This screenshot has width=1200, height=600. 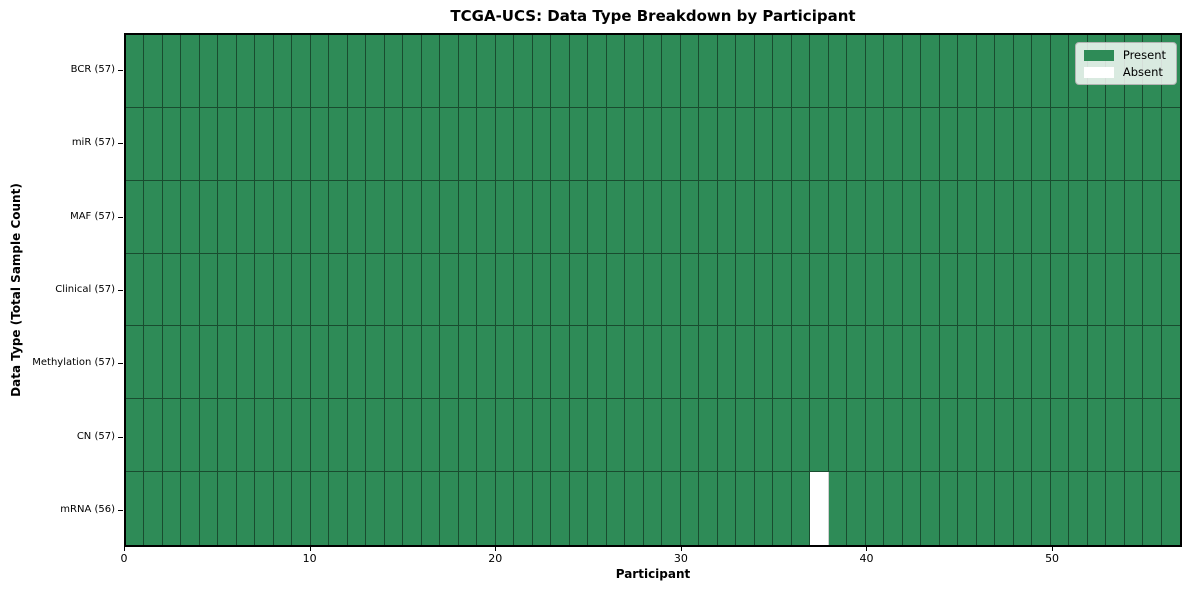 I want to click on y-tick-label: BCR (57), so click(x=92, y=69).